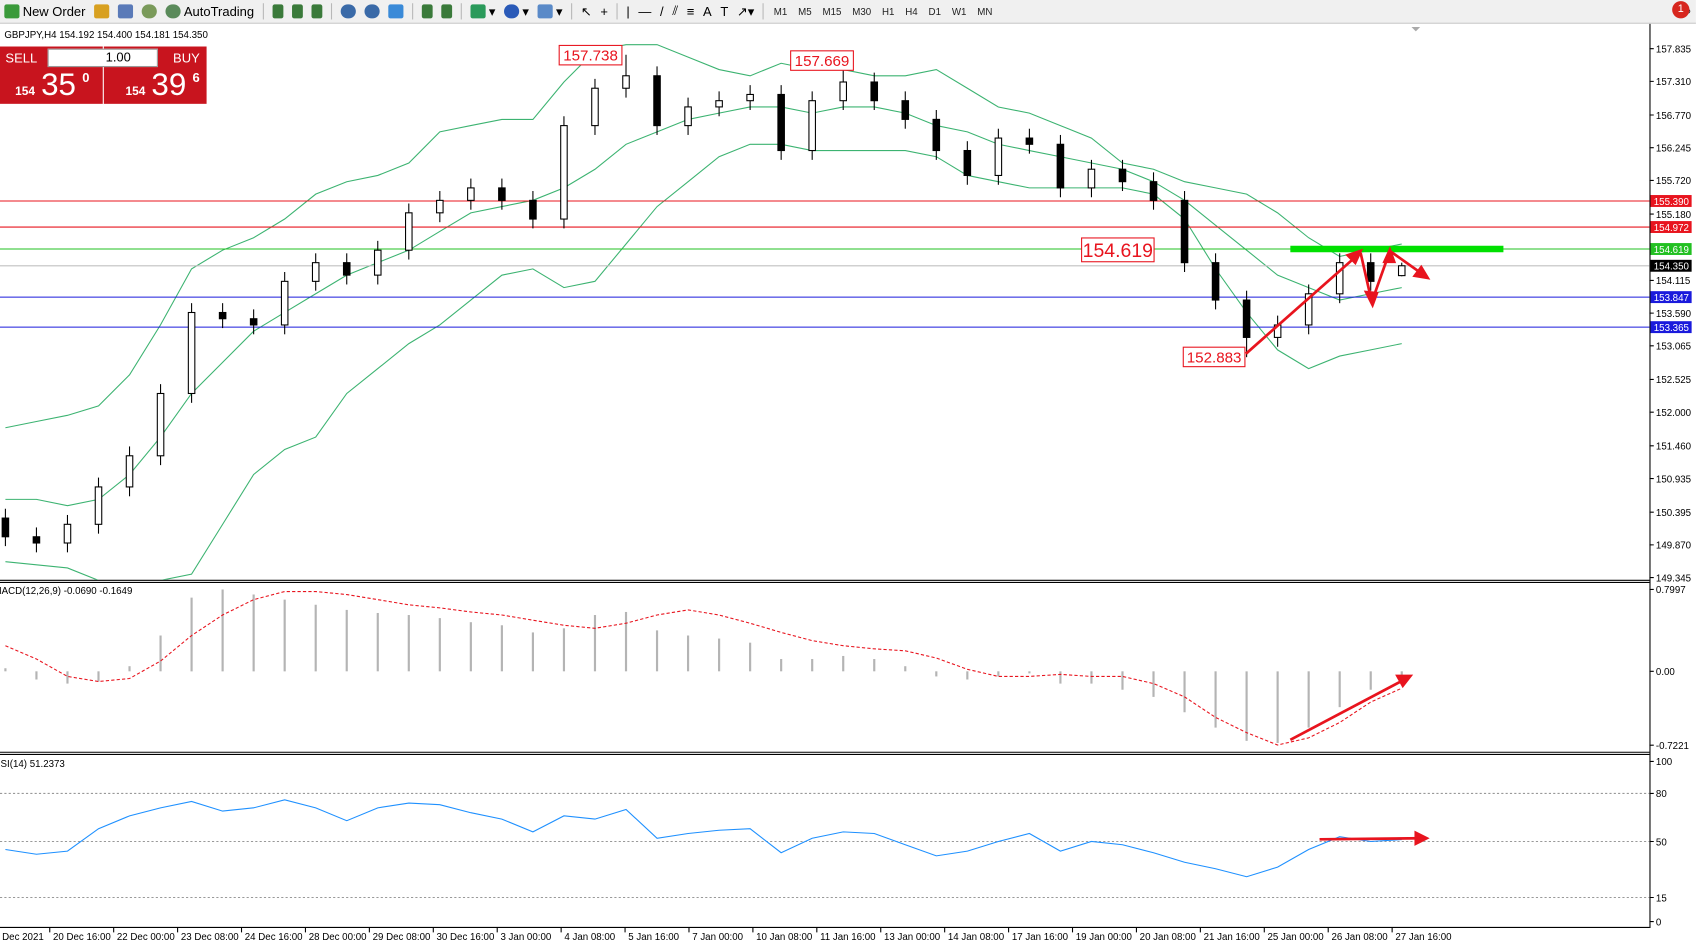 Image resolution: width=1696 pixels, height=944 pixels. Describe the element at coordinates (23, 937) in the screenshot. I see `x-tick-label: Dec 2021` at that location.